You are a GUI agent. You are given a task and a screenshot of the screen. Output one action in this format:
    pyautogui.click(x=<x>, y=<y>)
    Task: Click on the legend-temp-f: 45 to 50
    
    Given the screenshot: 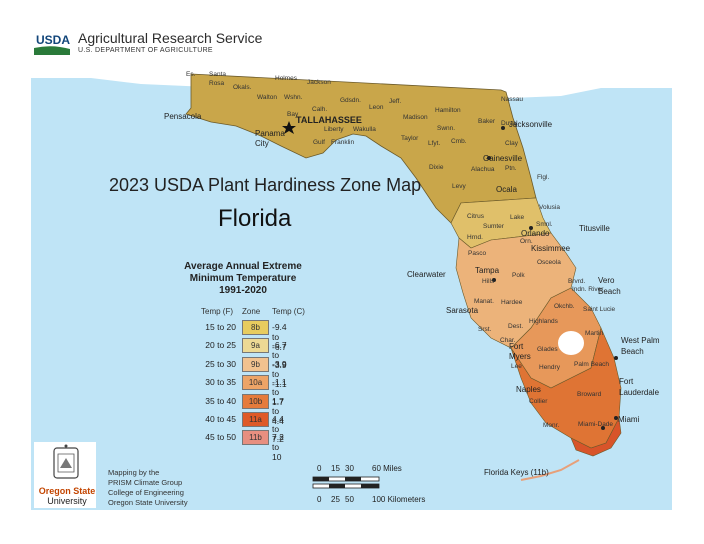 What is the action you would take?
    pyautogui.click(x=220, y=437)
    